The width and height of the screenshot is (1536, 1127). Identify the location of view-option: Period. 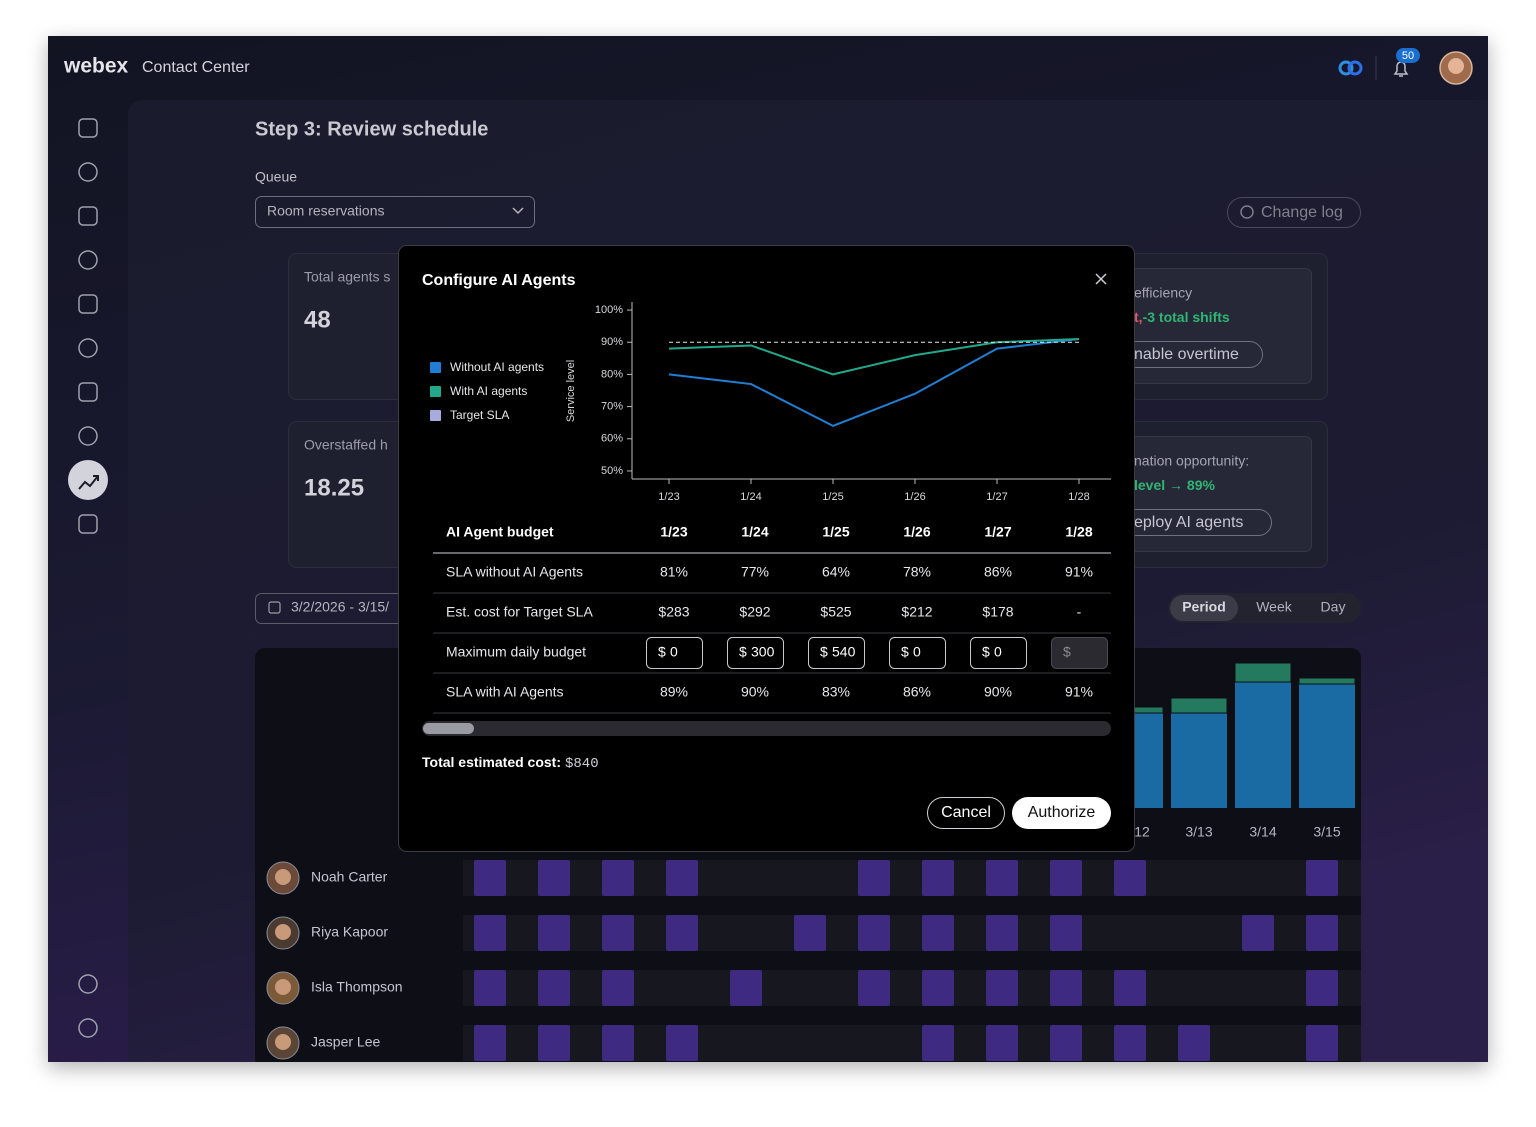
(1204, 607).